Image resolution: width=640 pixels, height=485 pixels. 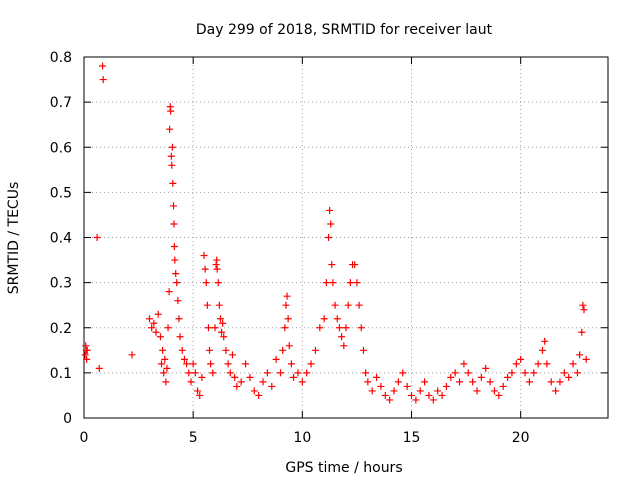 What do you see at coordinates (67, 419) in the screenshot?
I see `y-tick-label: 0` at bounding box center [67, 419].